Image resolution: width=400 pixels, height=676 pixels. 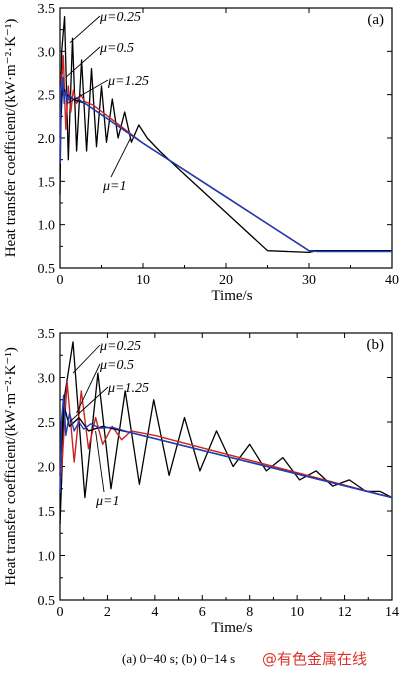 What do you see at coordinates (154, 612) in the screenshot?
I see `x-tick-label: 4` at bounding box center [154, 612].